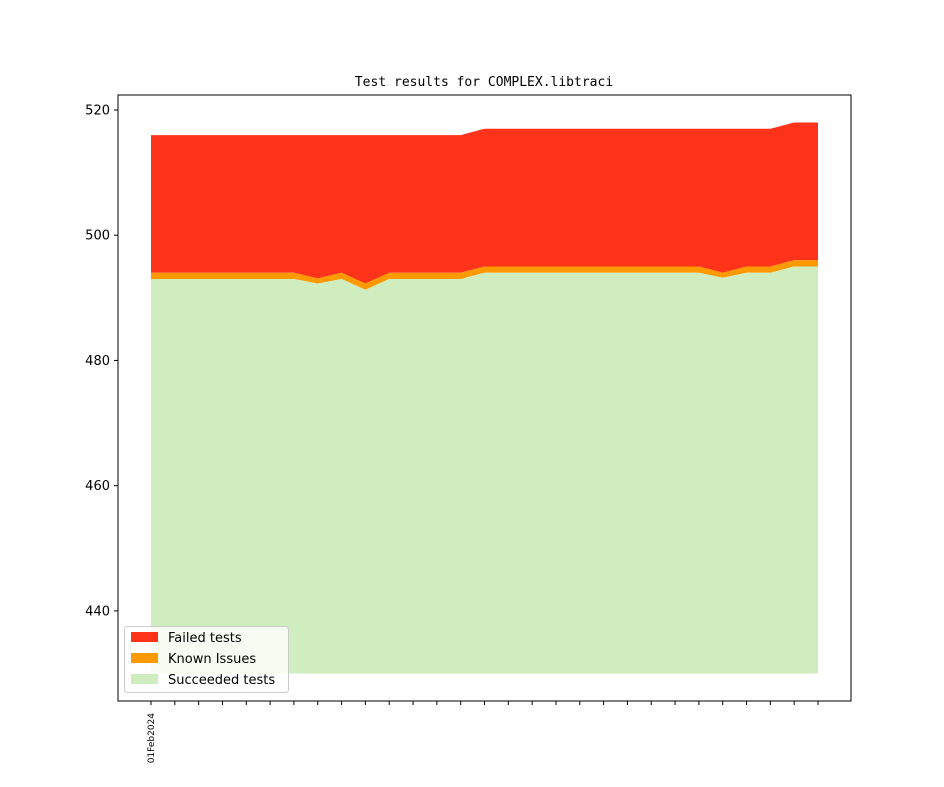  Describe the element at coordinates (484, 275) in the screenshot. I see `area-known-issues` at that location.